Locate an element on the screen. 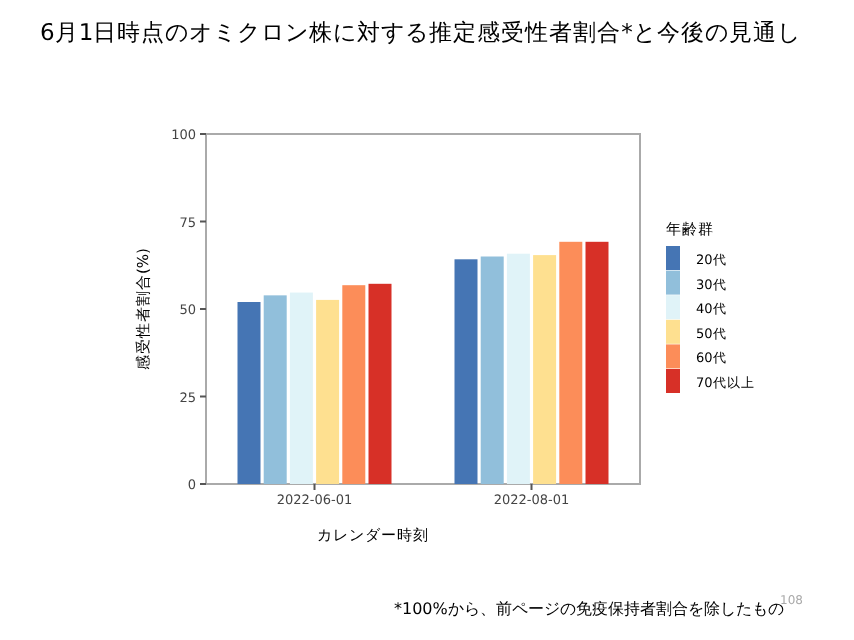 Image resolution: width=854 pixels, height=640 pixels. text: *100%から、前ページの免疫保持者割合を除したもの is located at coordinates (589, 609).